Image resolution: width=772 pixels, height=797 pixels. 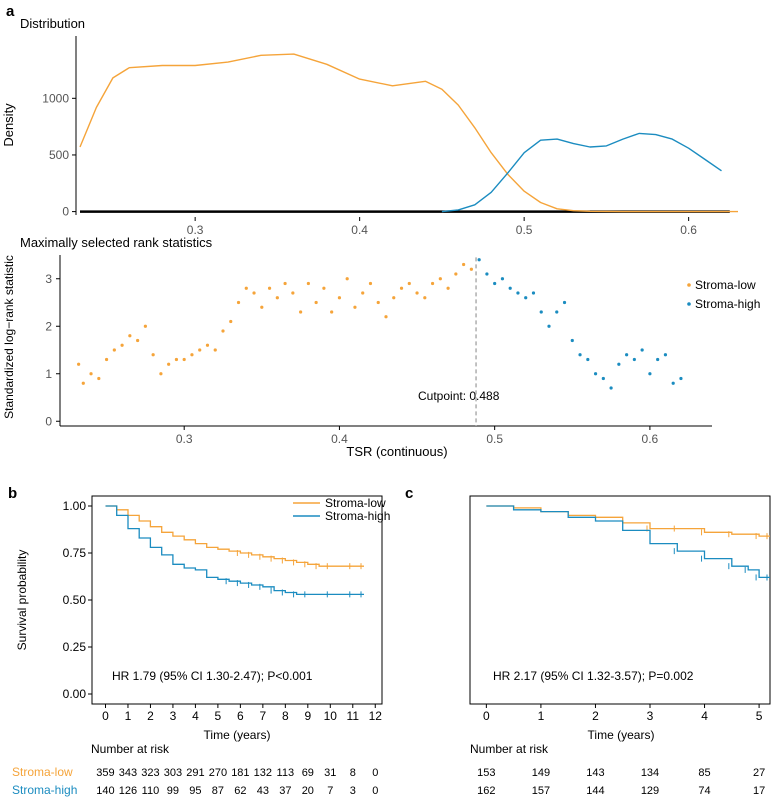 I want to click on km-b-x-tick-label: 1, so click(x=128, y=716).